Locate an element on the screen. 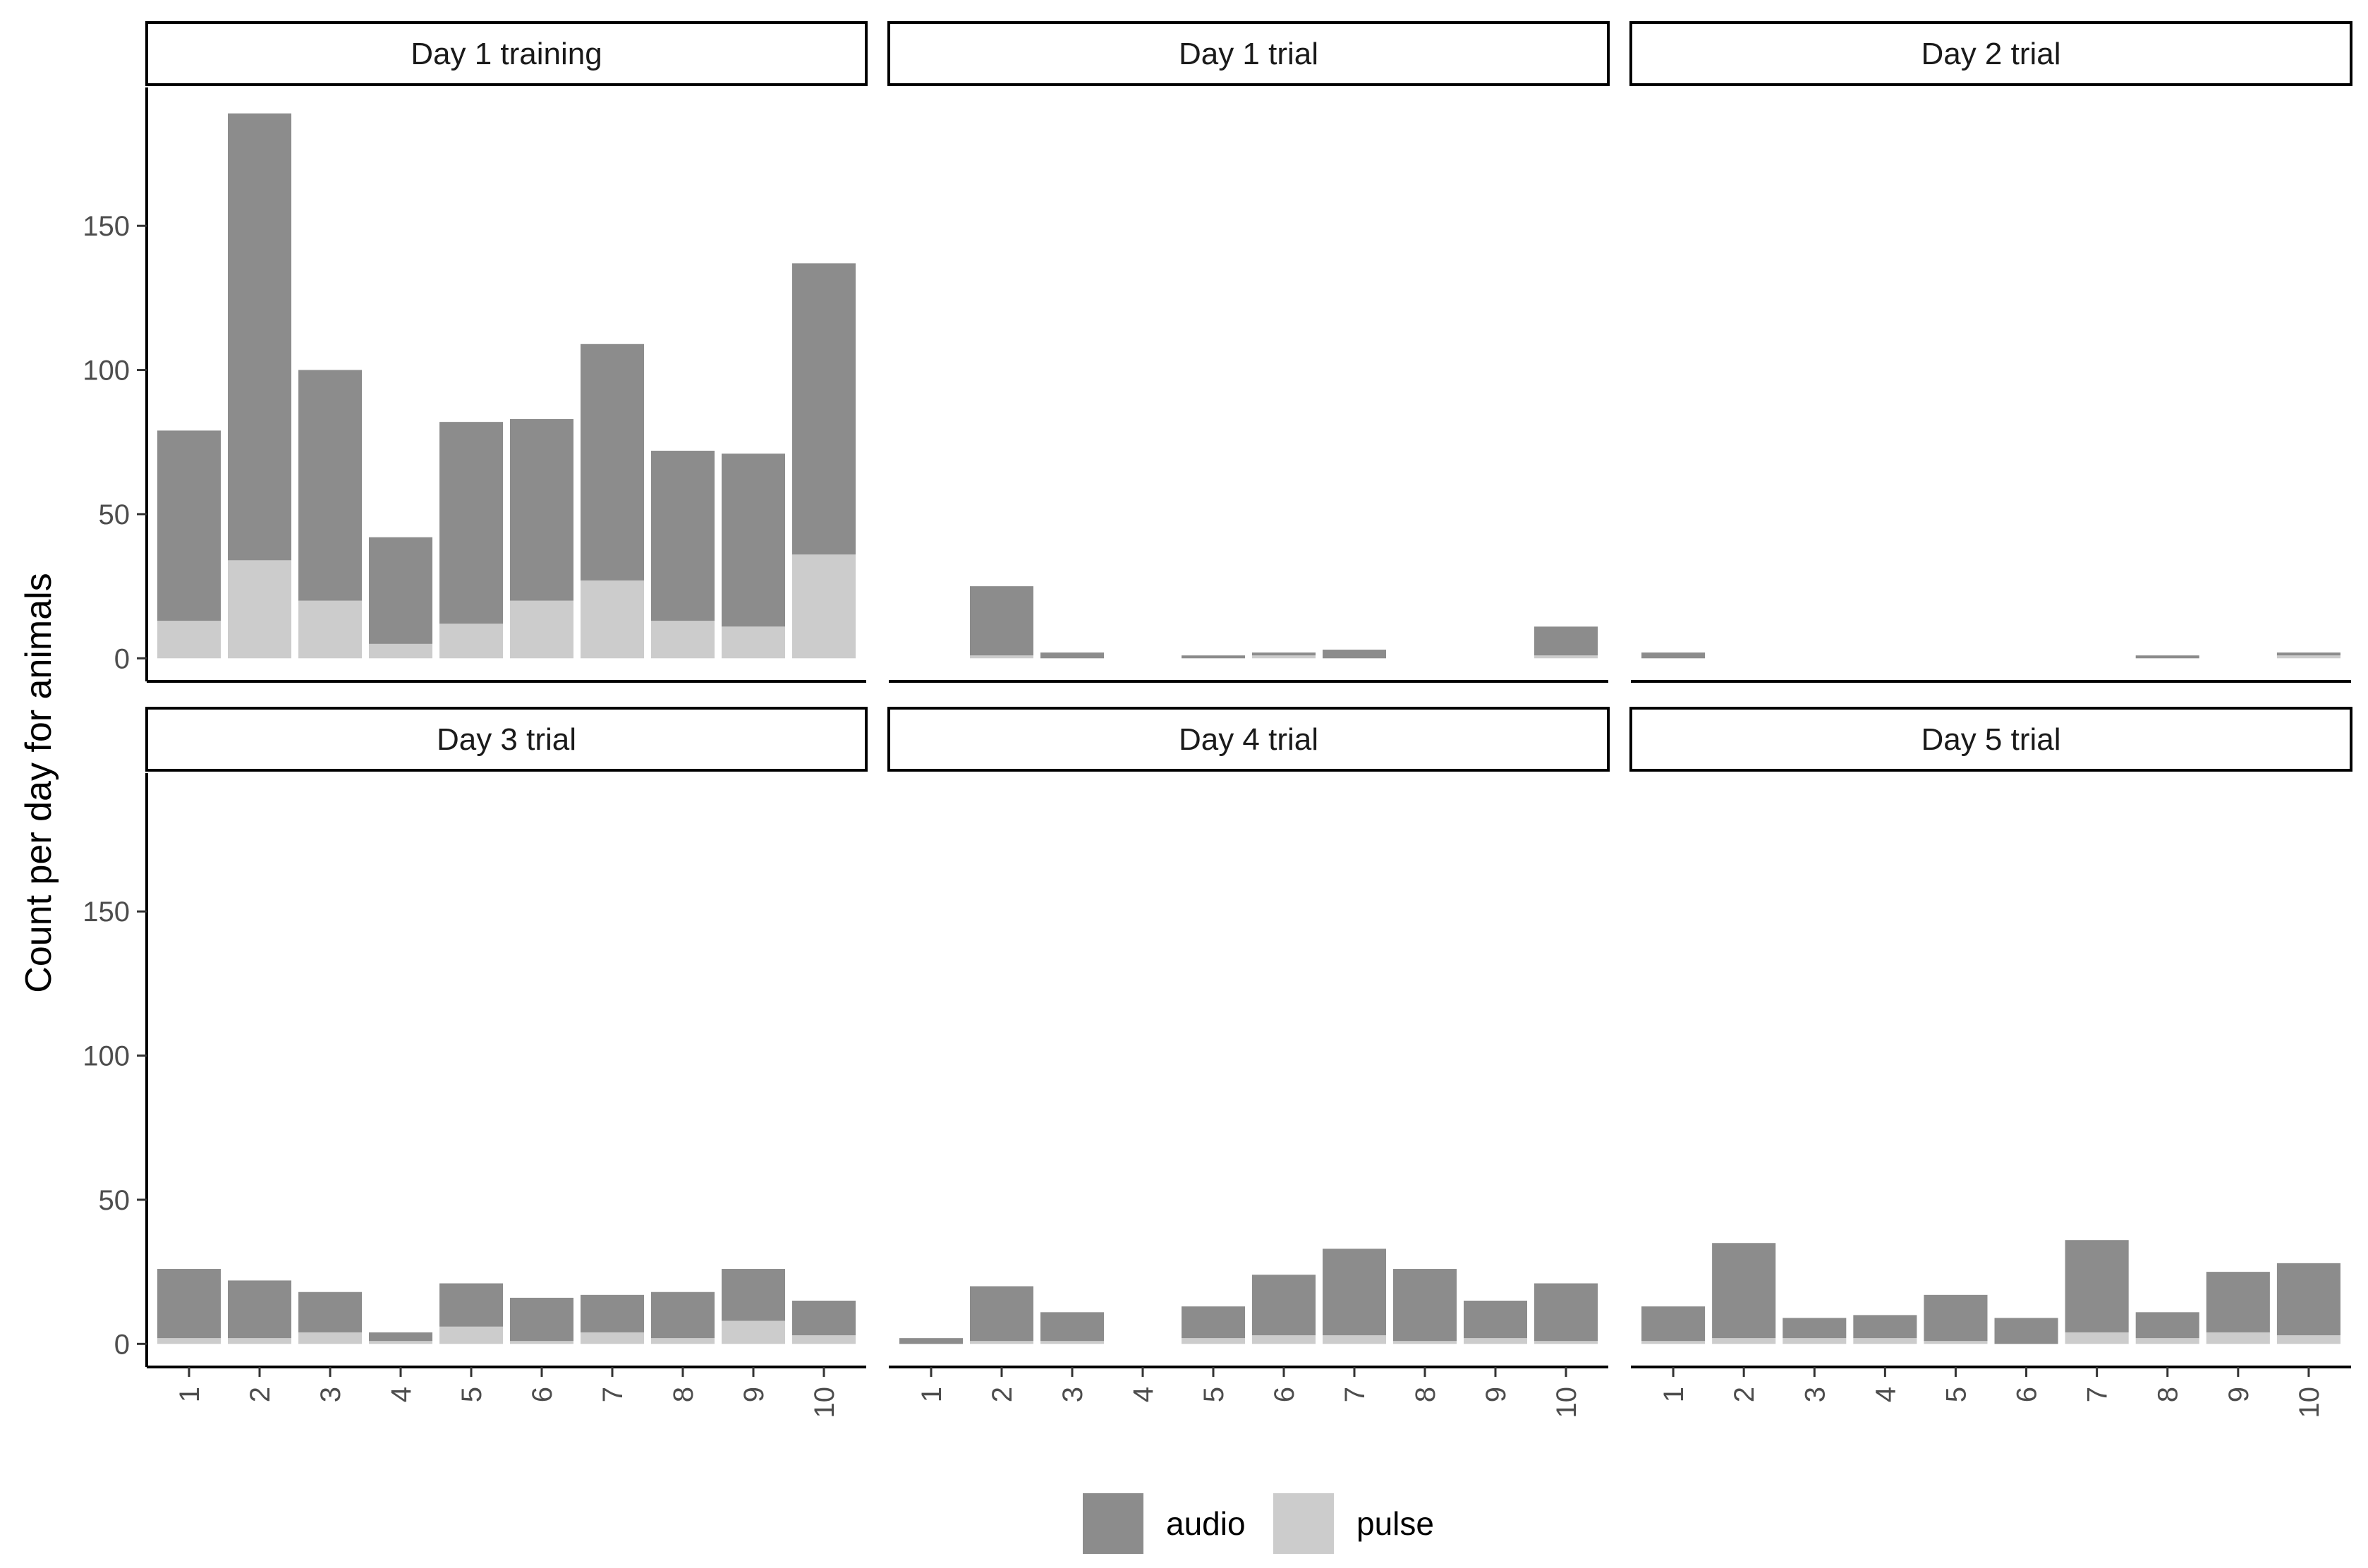 This screenshot has height=1568, width=2368. y-tick-label: 100 is located at coordinates (106, 1056).